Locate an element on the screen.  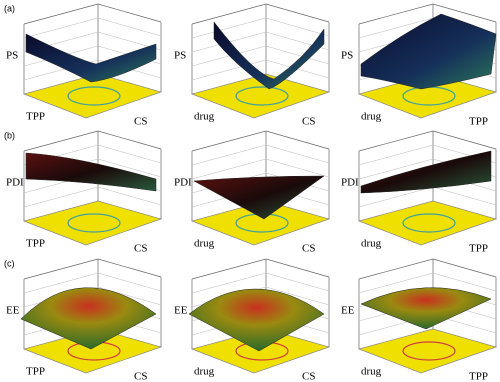
surface-plot: EE drug TPP is located at coordinates (419, 320).